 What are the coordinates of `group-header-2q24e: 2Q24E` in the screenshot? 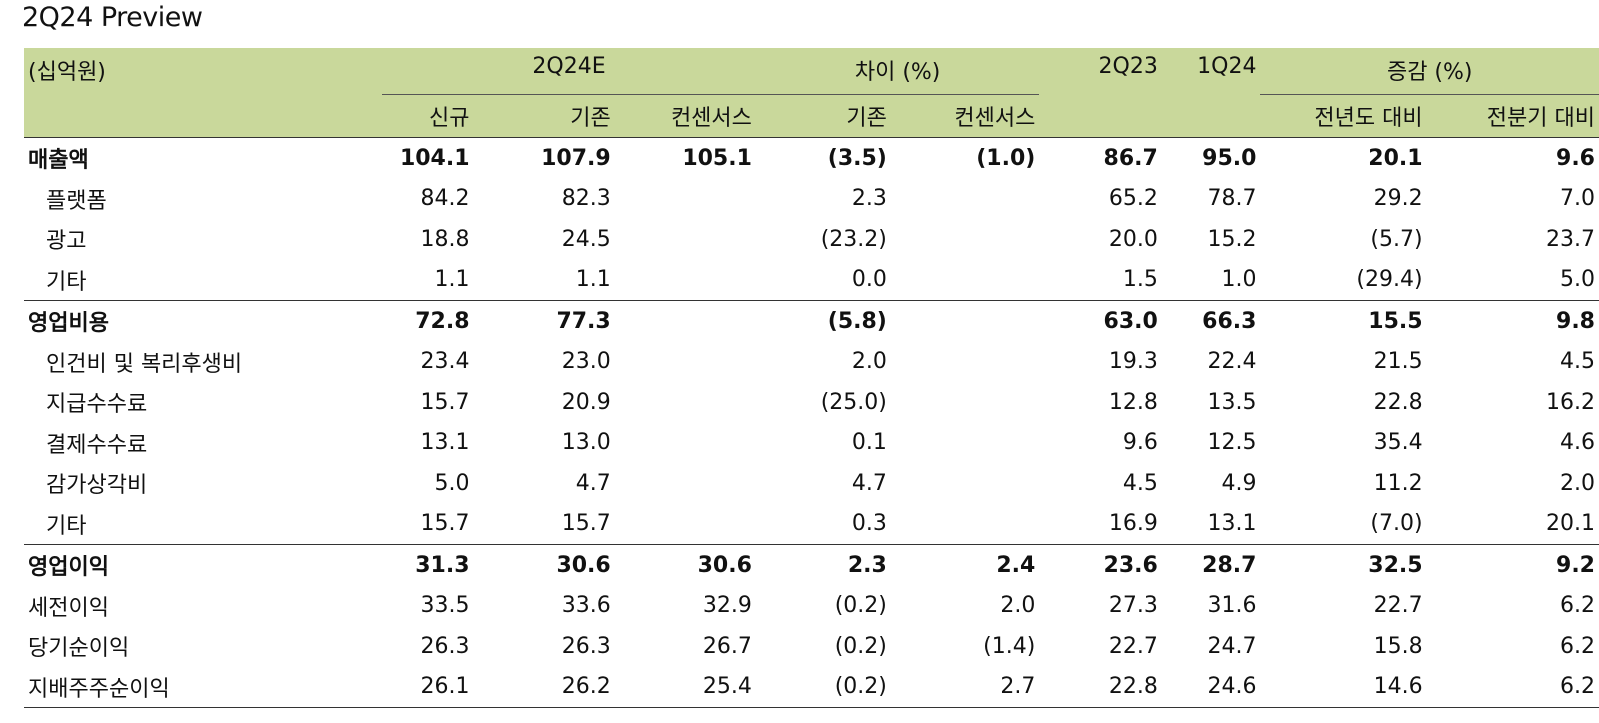 It's located at (569, 71).